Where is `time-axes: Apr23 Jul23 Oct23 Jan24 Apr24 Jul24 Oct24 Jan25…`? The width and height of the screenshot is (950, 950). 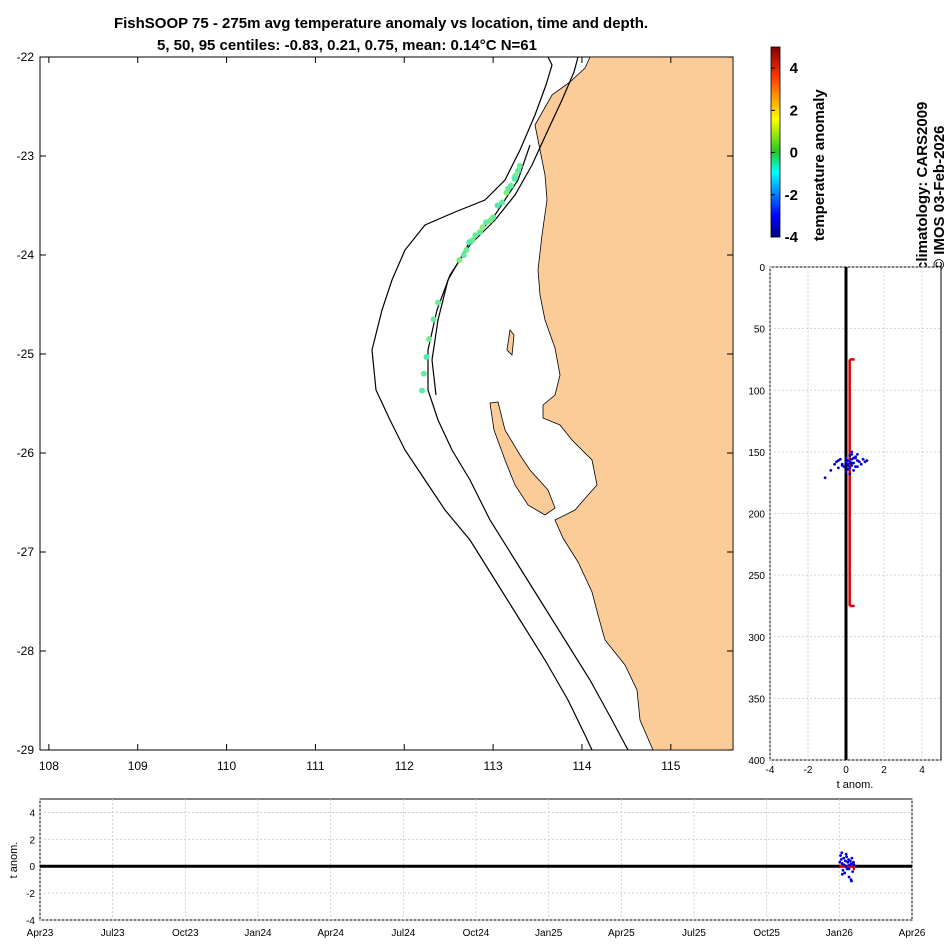
time-axes: Apr23 Jul23 Oct23 Jan24 Apr24 Jul24 Oct24 Jan25… is located at coordinates (467, 868).